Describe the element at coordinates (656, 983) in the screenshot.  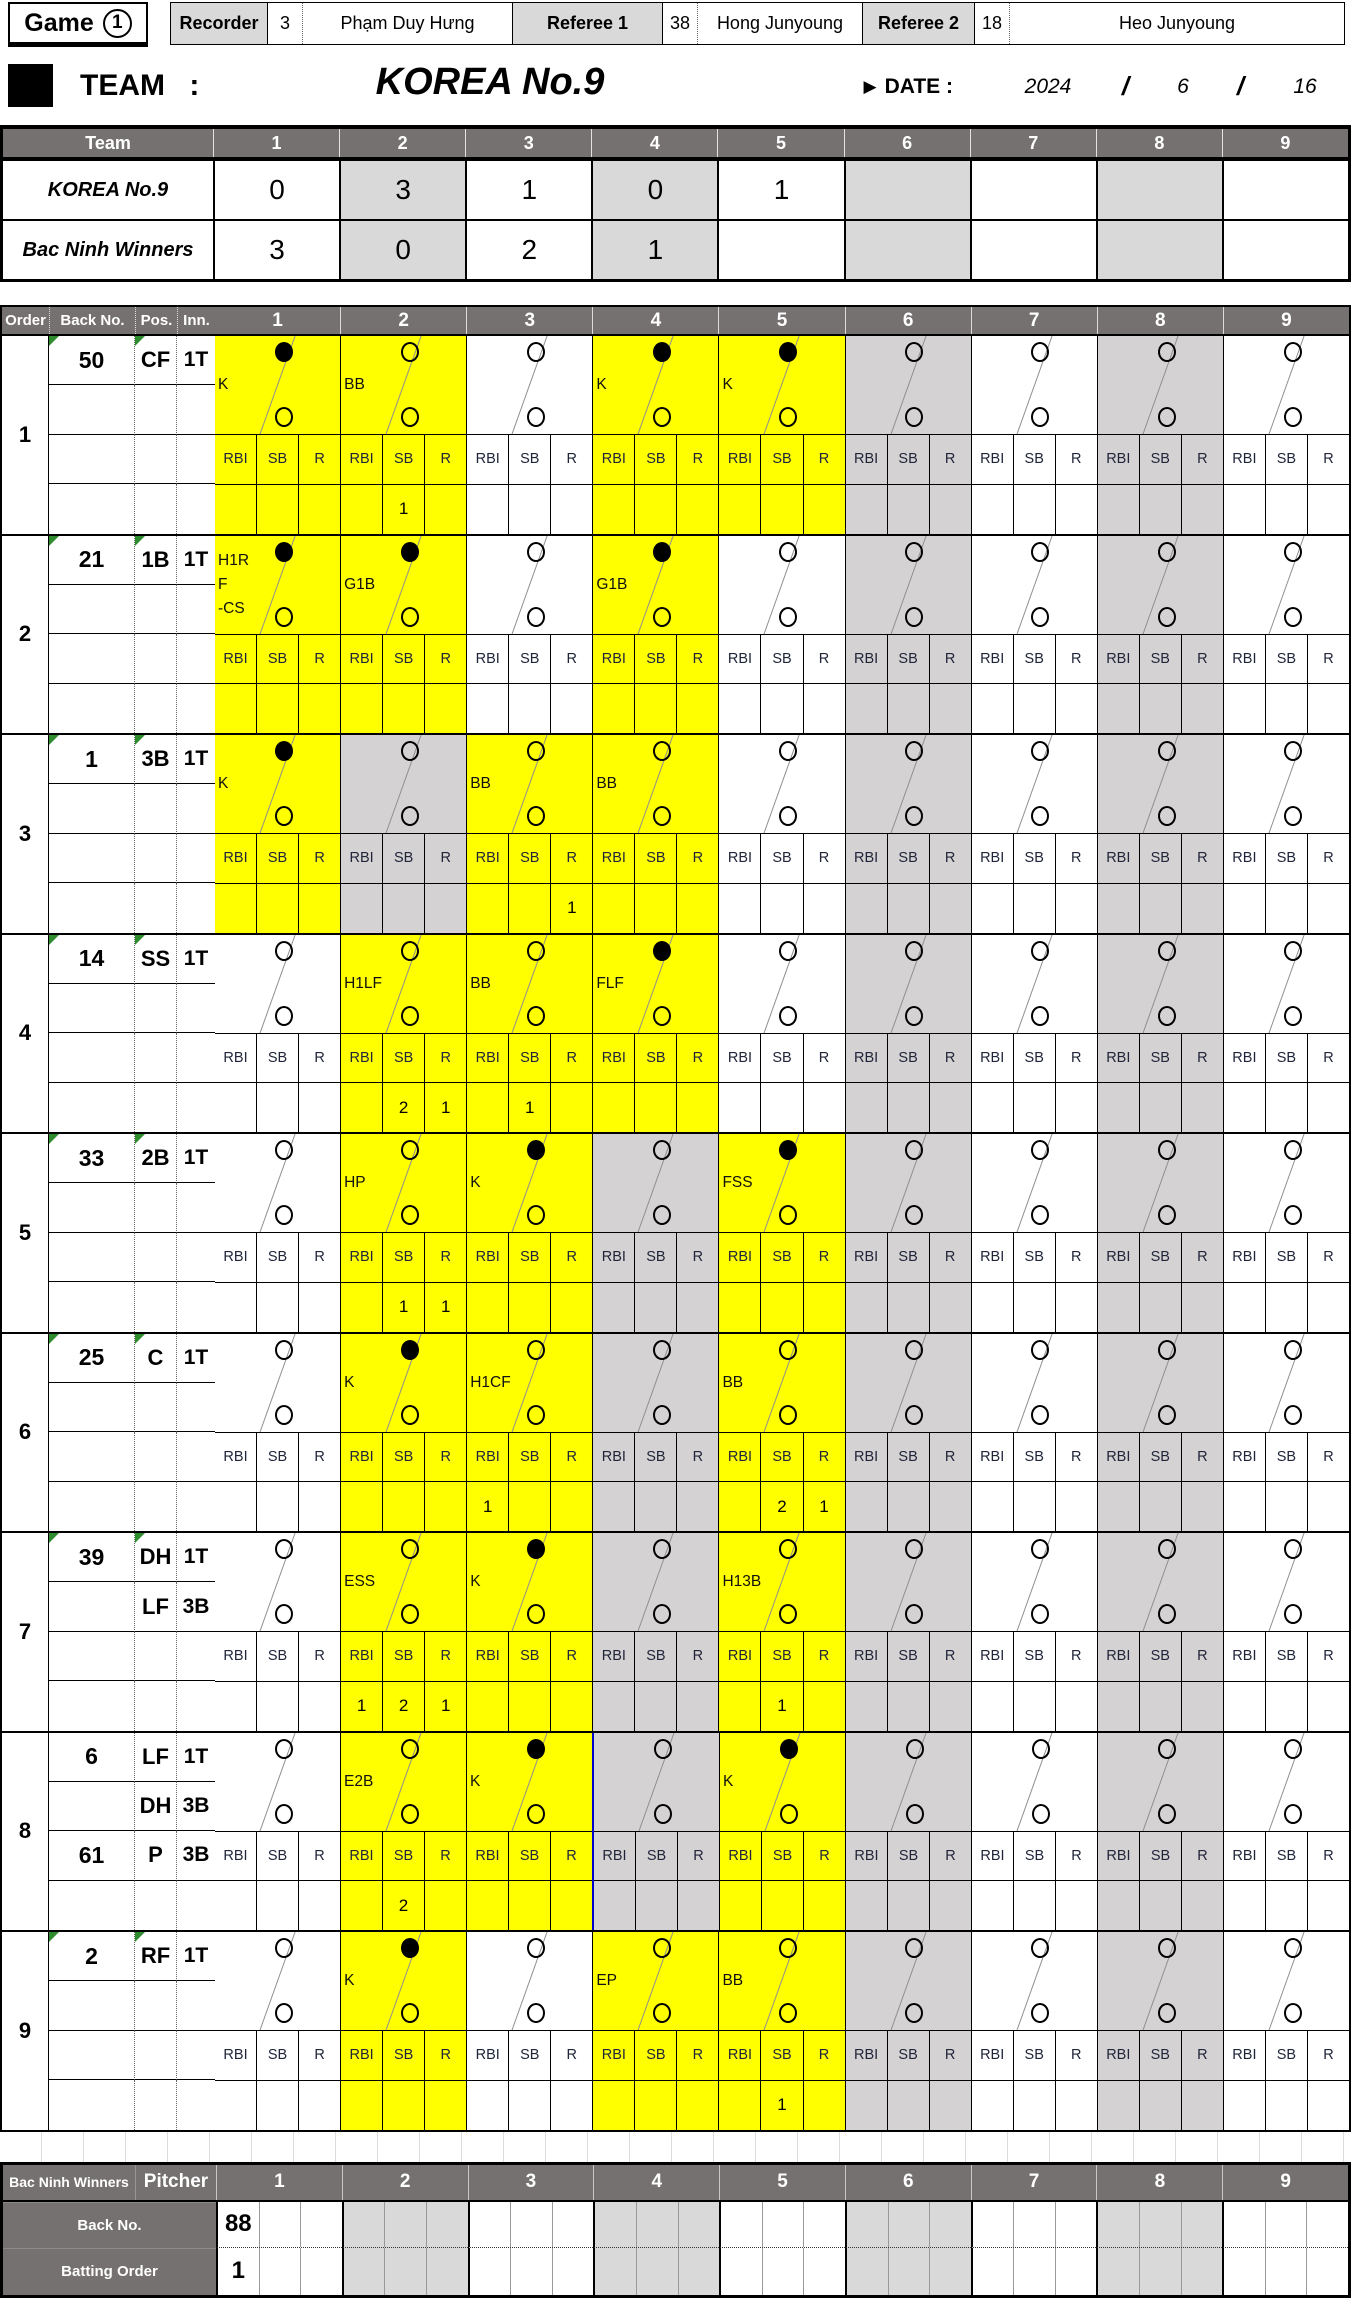
I see `at-bat-cell: FLF` at that location.